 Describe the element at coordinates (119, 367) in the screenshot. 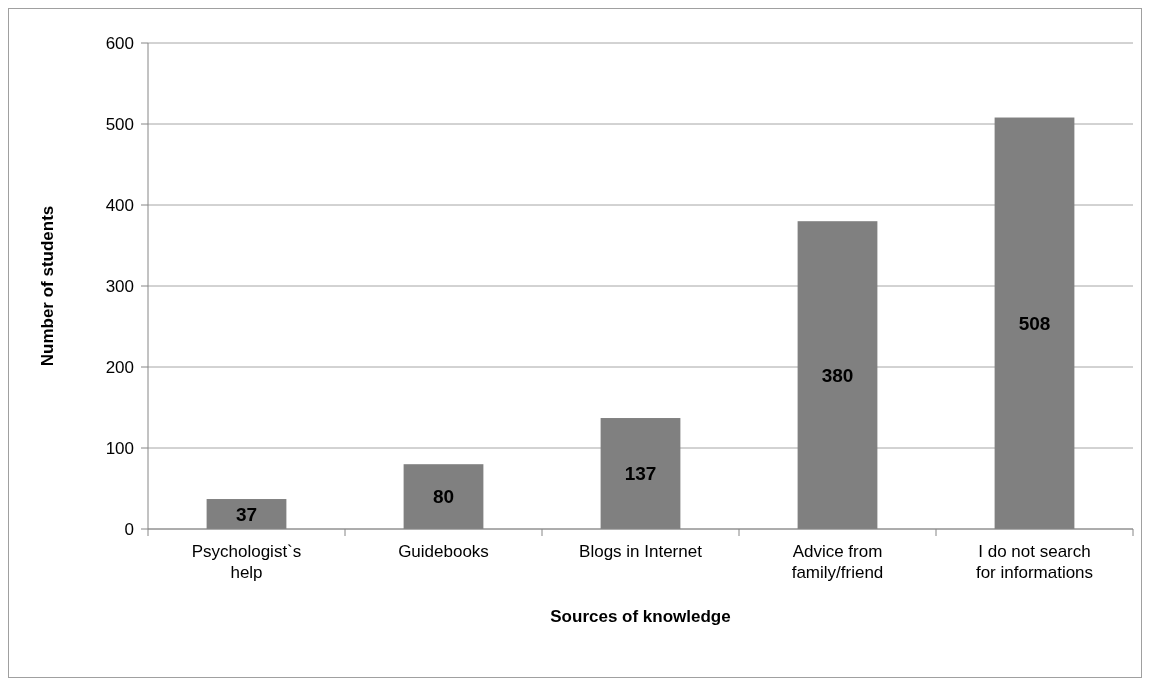

I see `y-tick-label: 200` at that location.